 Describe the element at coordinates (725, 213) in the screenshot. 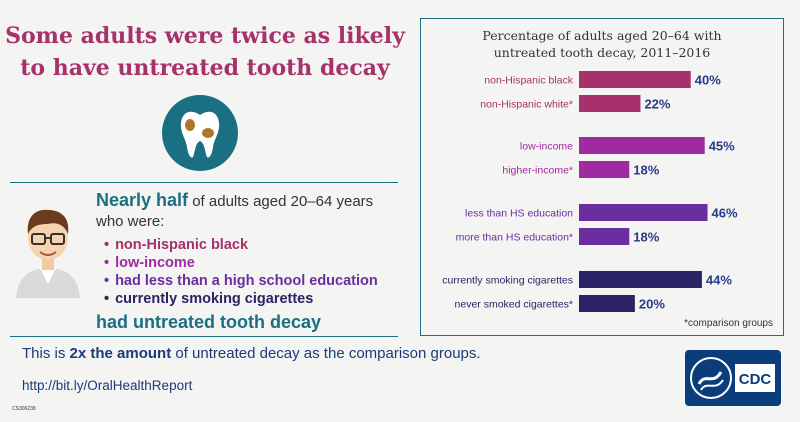

I see `bar-value-label: 46%` at that location.